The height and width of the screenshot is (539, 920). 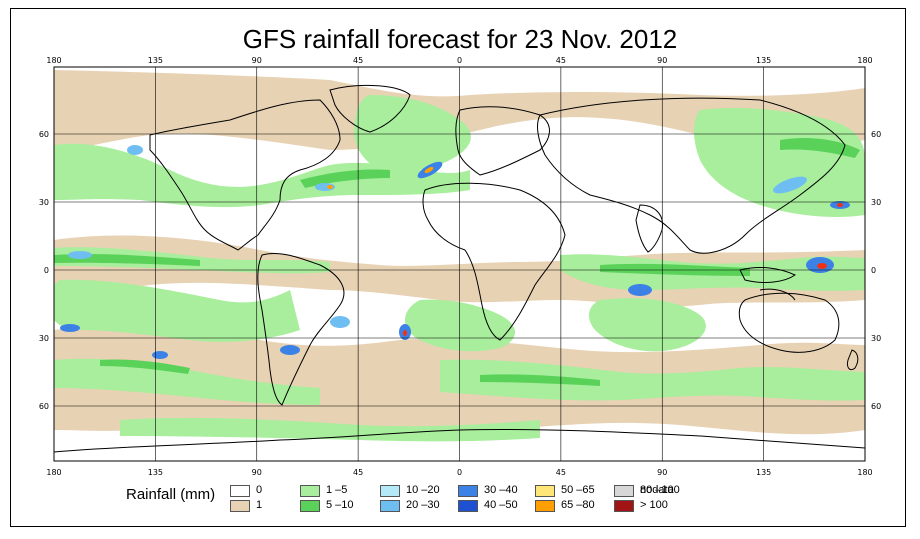 I want to click on legend-label: 80 –100, so click(x=660, y=490).